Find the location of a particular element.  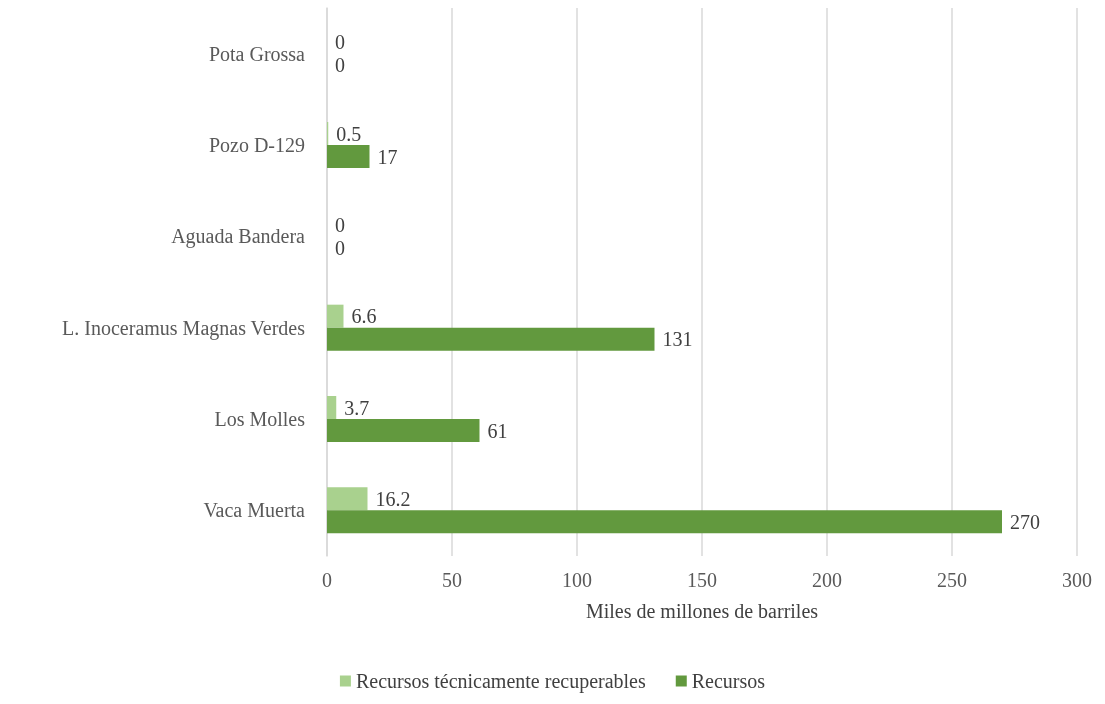

data-label: 61 is located at coordinates (497, 430).